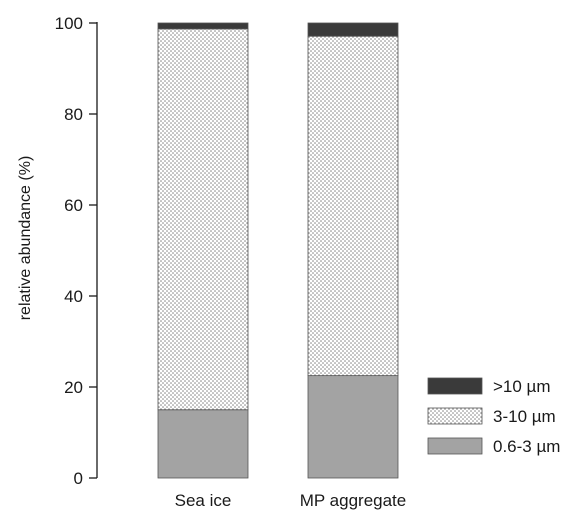 This screenshot has width=581, height=515. Describe the element at coordinates (203, 500) in the screenshot. I see `x-tick-label-0: Sea ice` at that location.